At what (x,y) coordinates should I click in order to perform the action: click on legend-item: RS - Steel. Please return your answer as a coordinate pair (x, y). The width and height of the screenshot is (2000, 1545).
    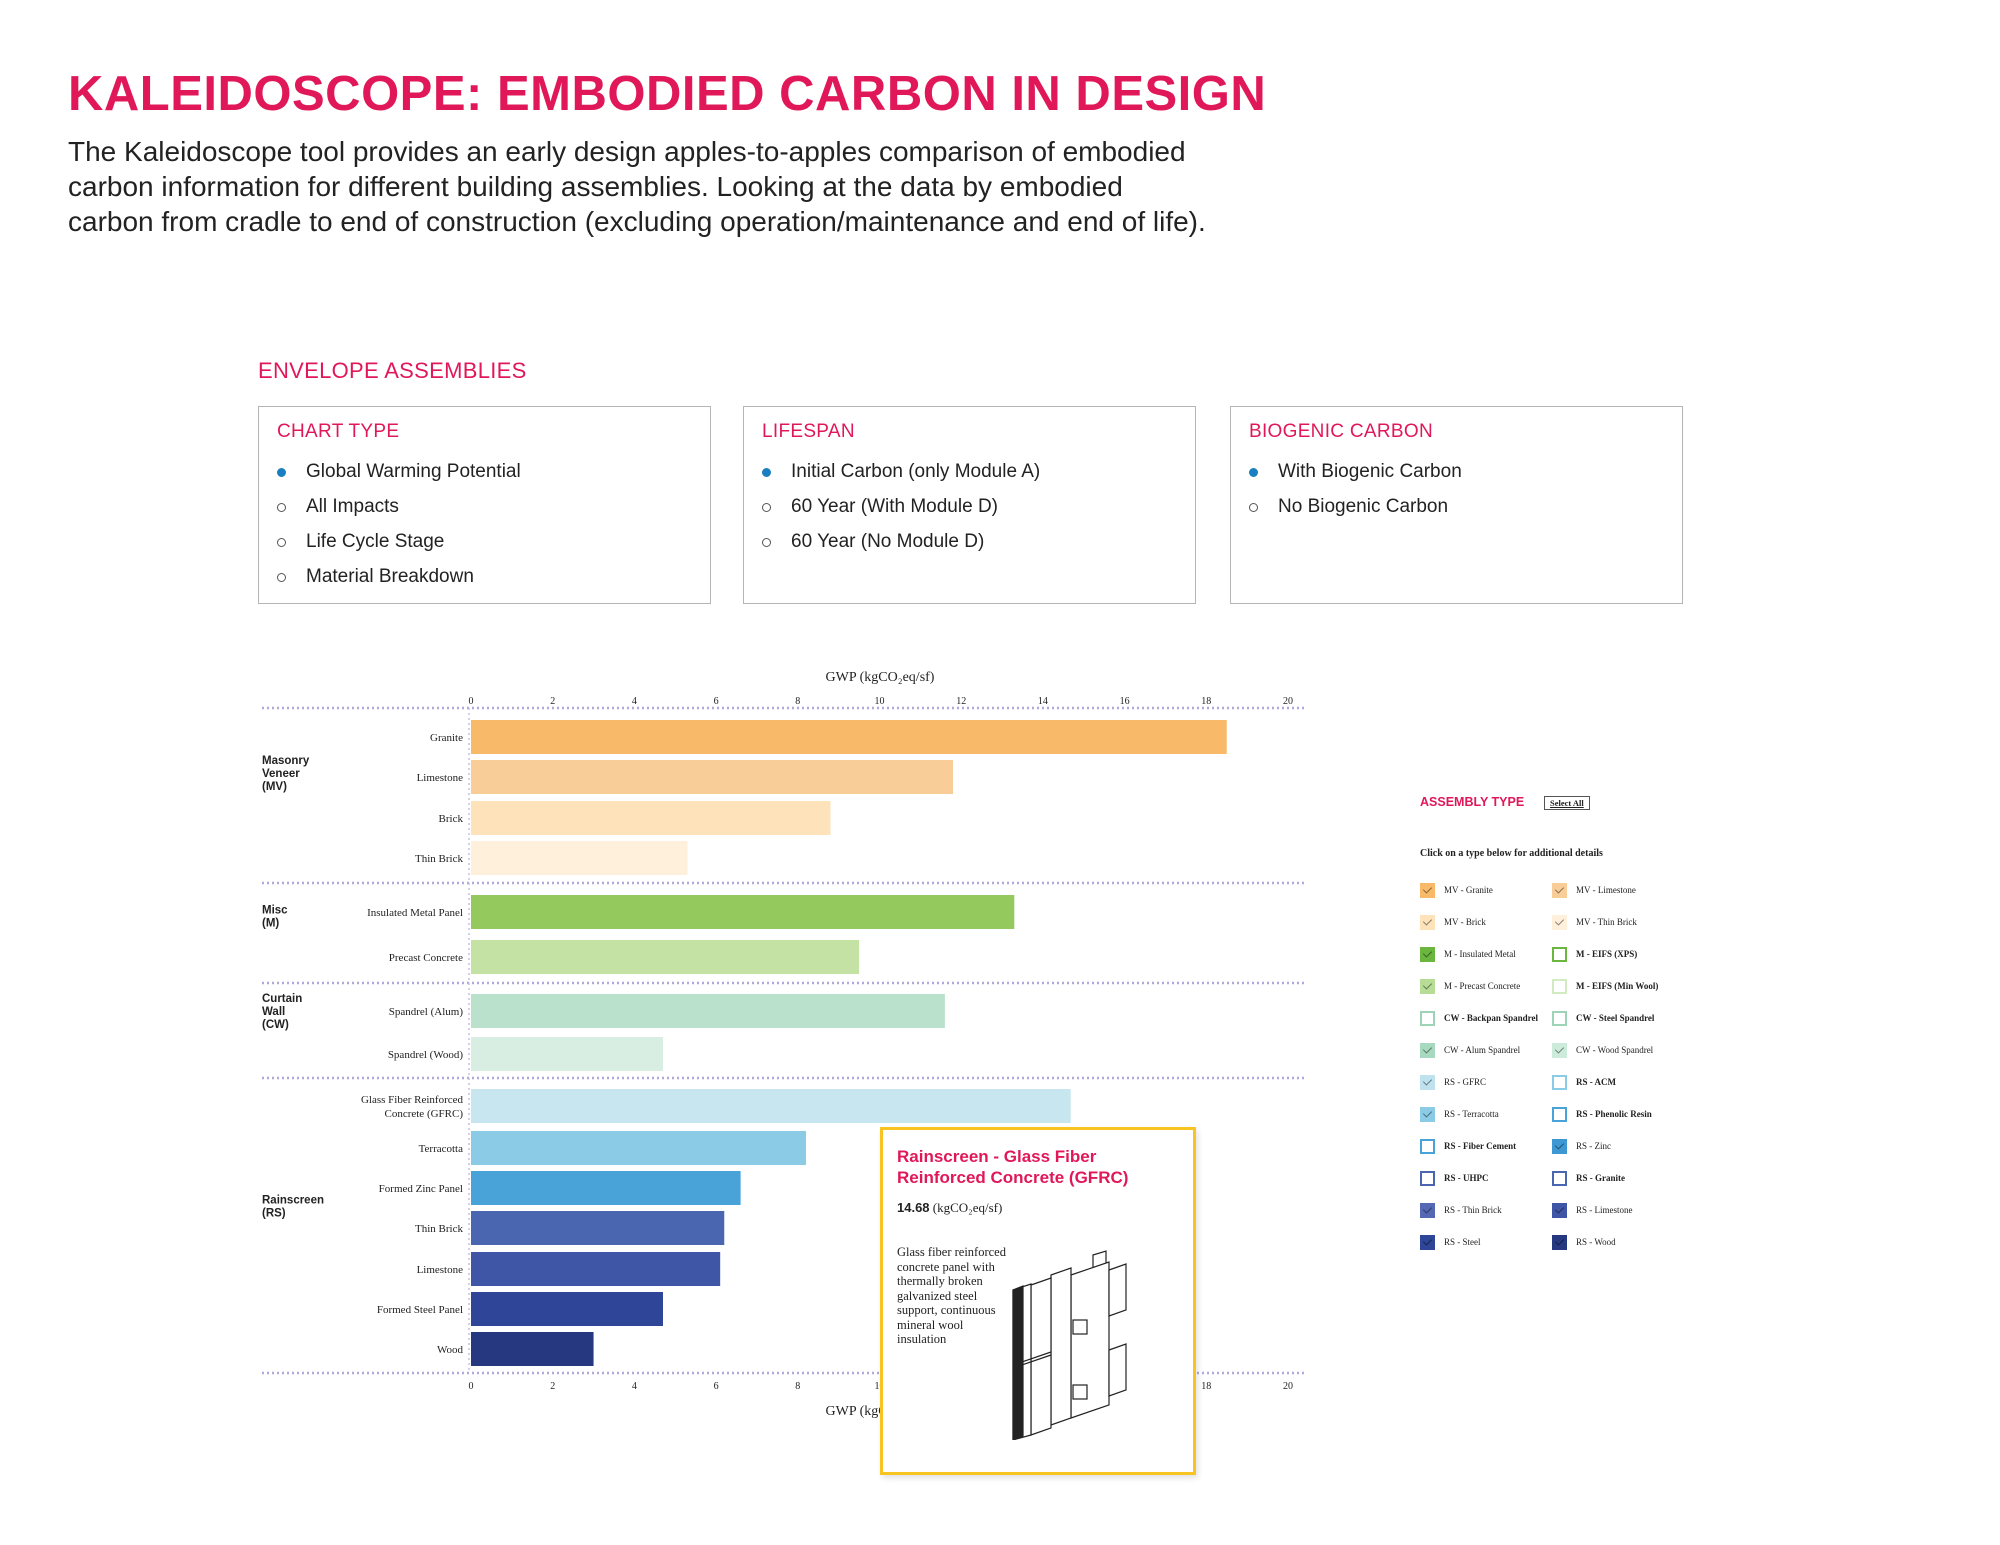
    Looking at the image, I should click on (1450, 1242).